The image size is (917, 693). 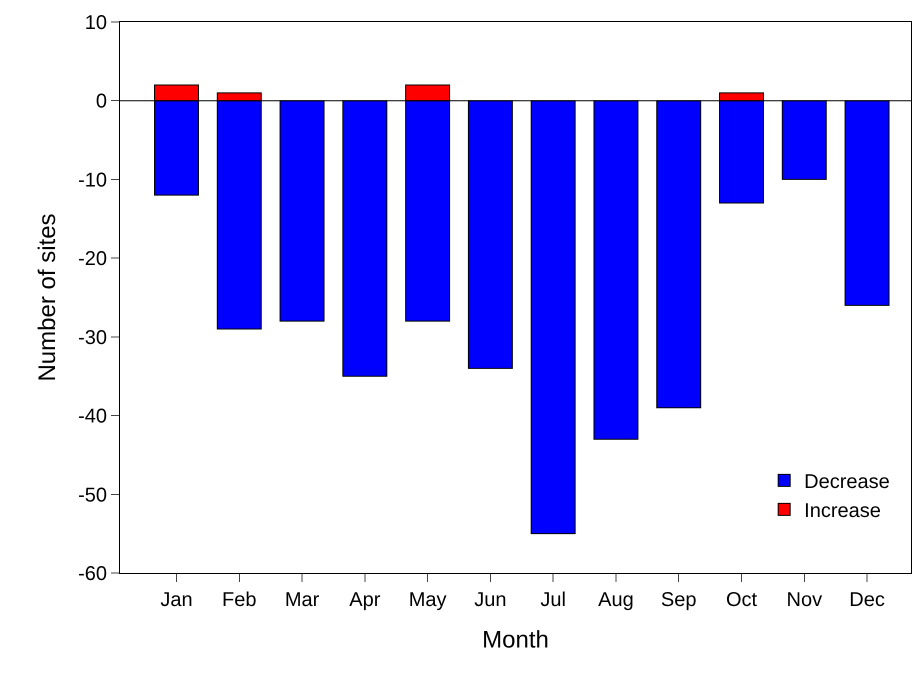 I want to click on y-tick-label: 0, so click(x=101, y=101).